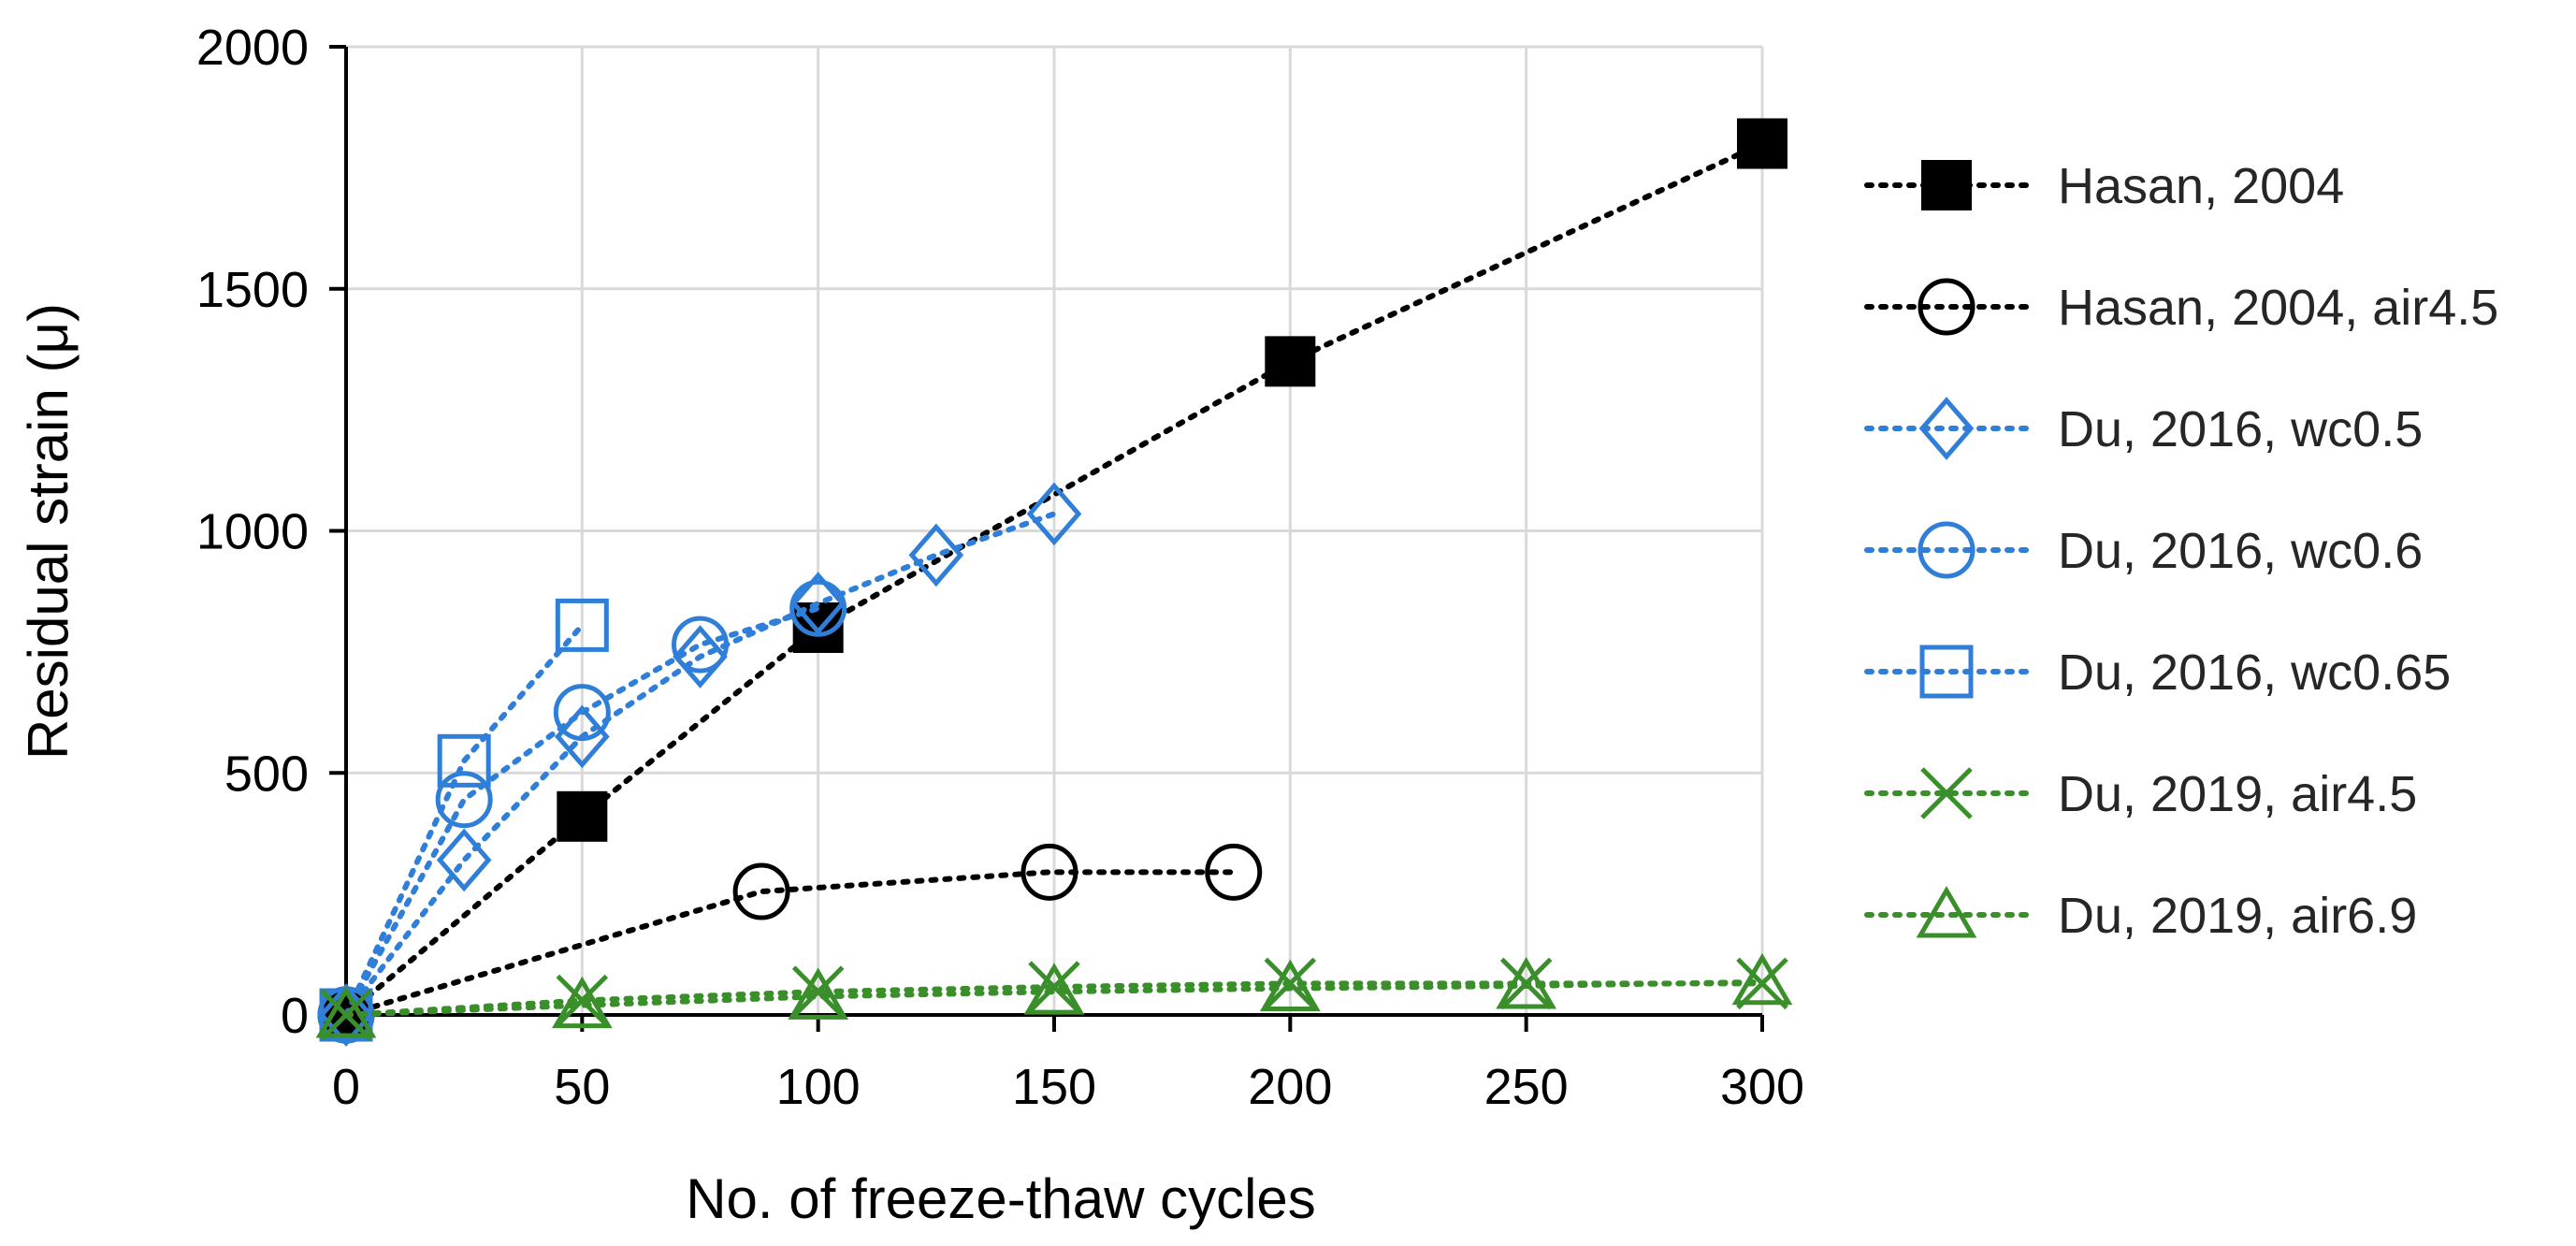 Image resolution: width=2576 pixels, height=1246 pixels. Describe the element at coordinates (2254, 673) in the screenshot. I see `legend-label-du-2016-wc0-65: Du, 2016, wc0.65` at that location.